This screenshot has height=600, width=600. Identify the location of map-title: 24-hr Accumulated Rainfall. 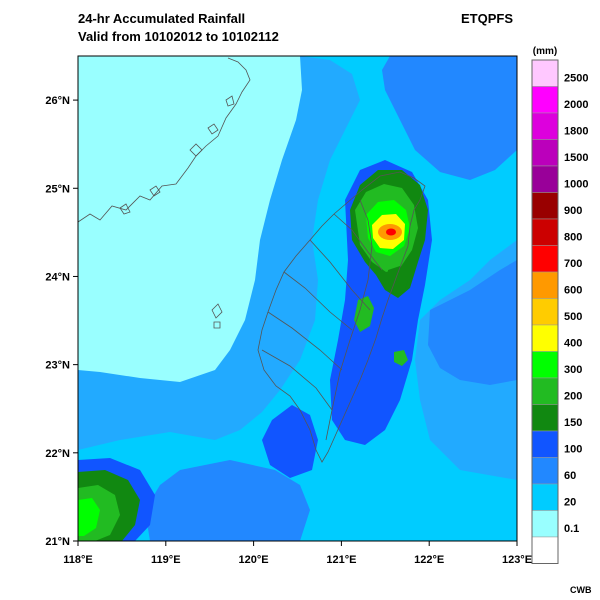
(162, 18).